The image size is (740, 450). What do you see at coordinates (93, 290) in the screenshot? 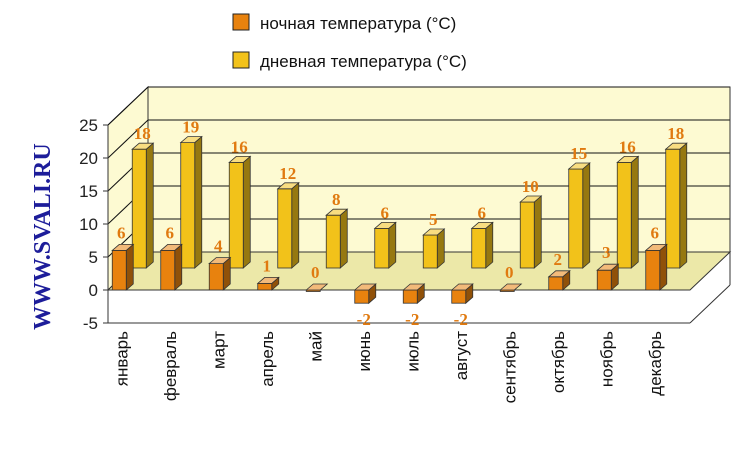
I see `y-tick-label: 0` at bounding box center [93, 290].